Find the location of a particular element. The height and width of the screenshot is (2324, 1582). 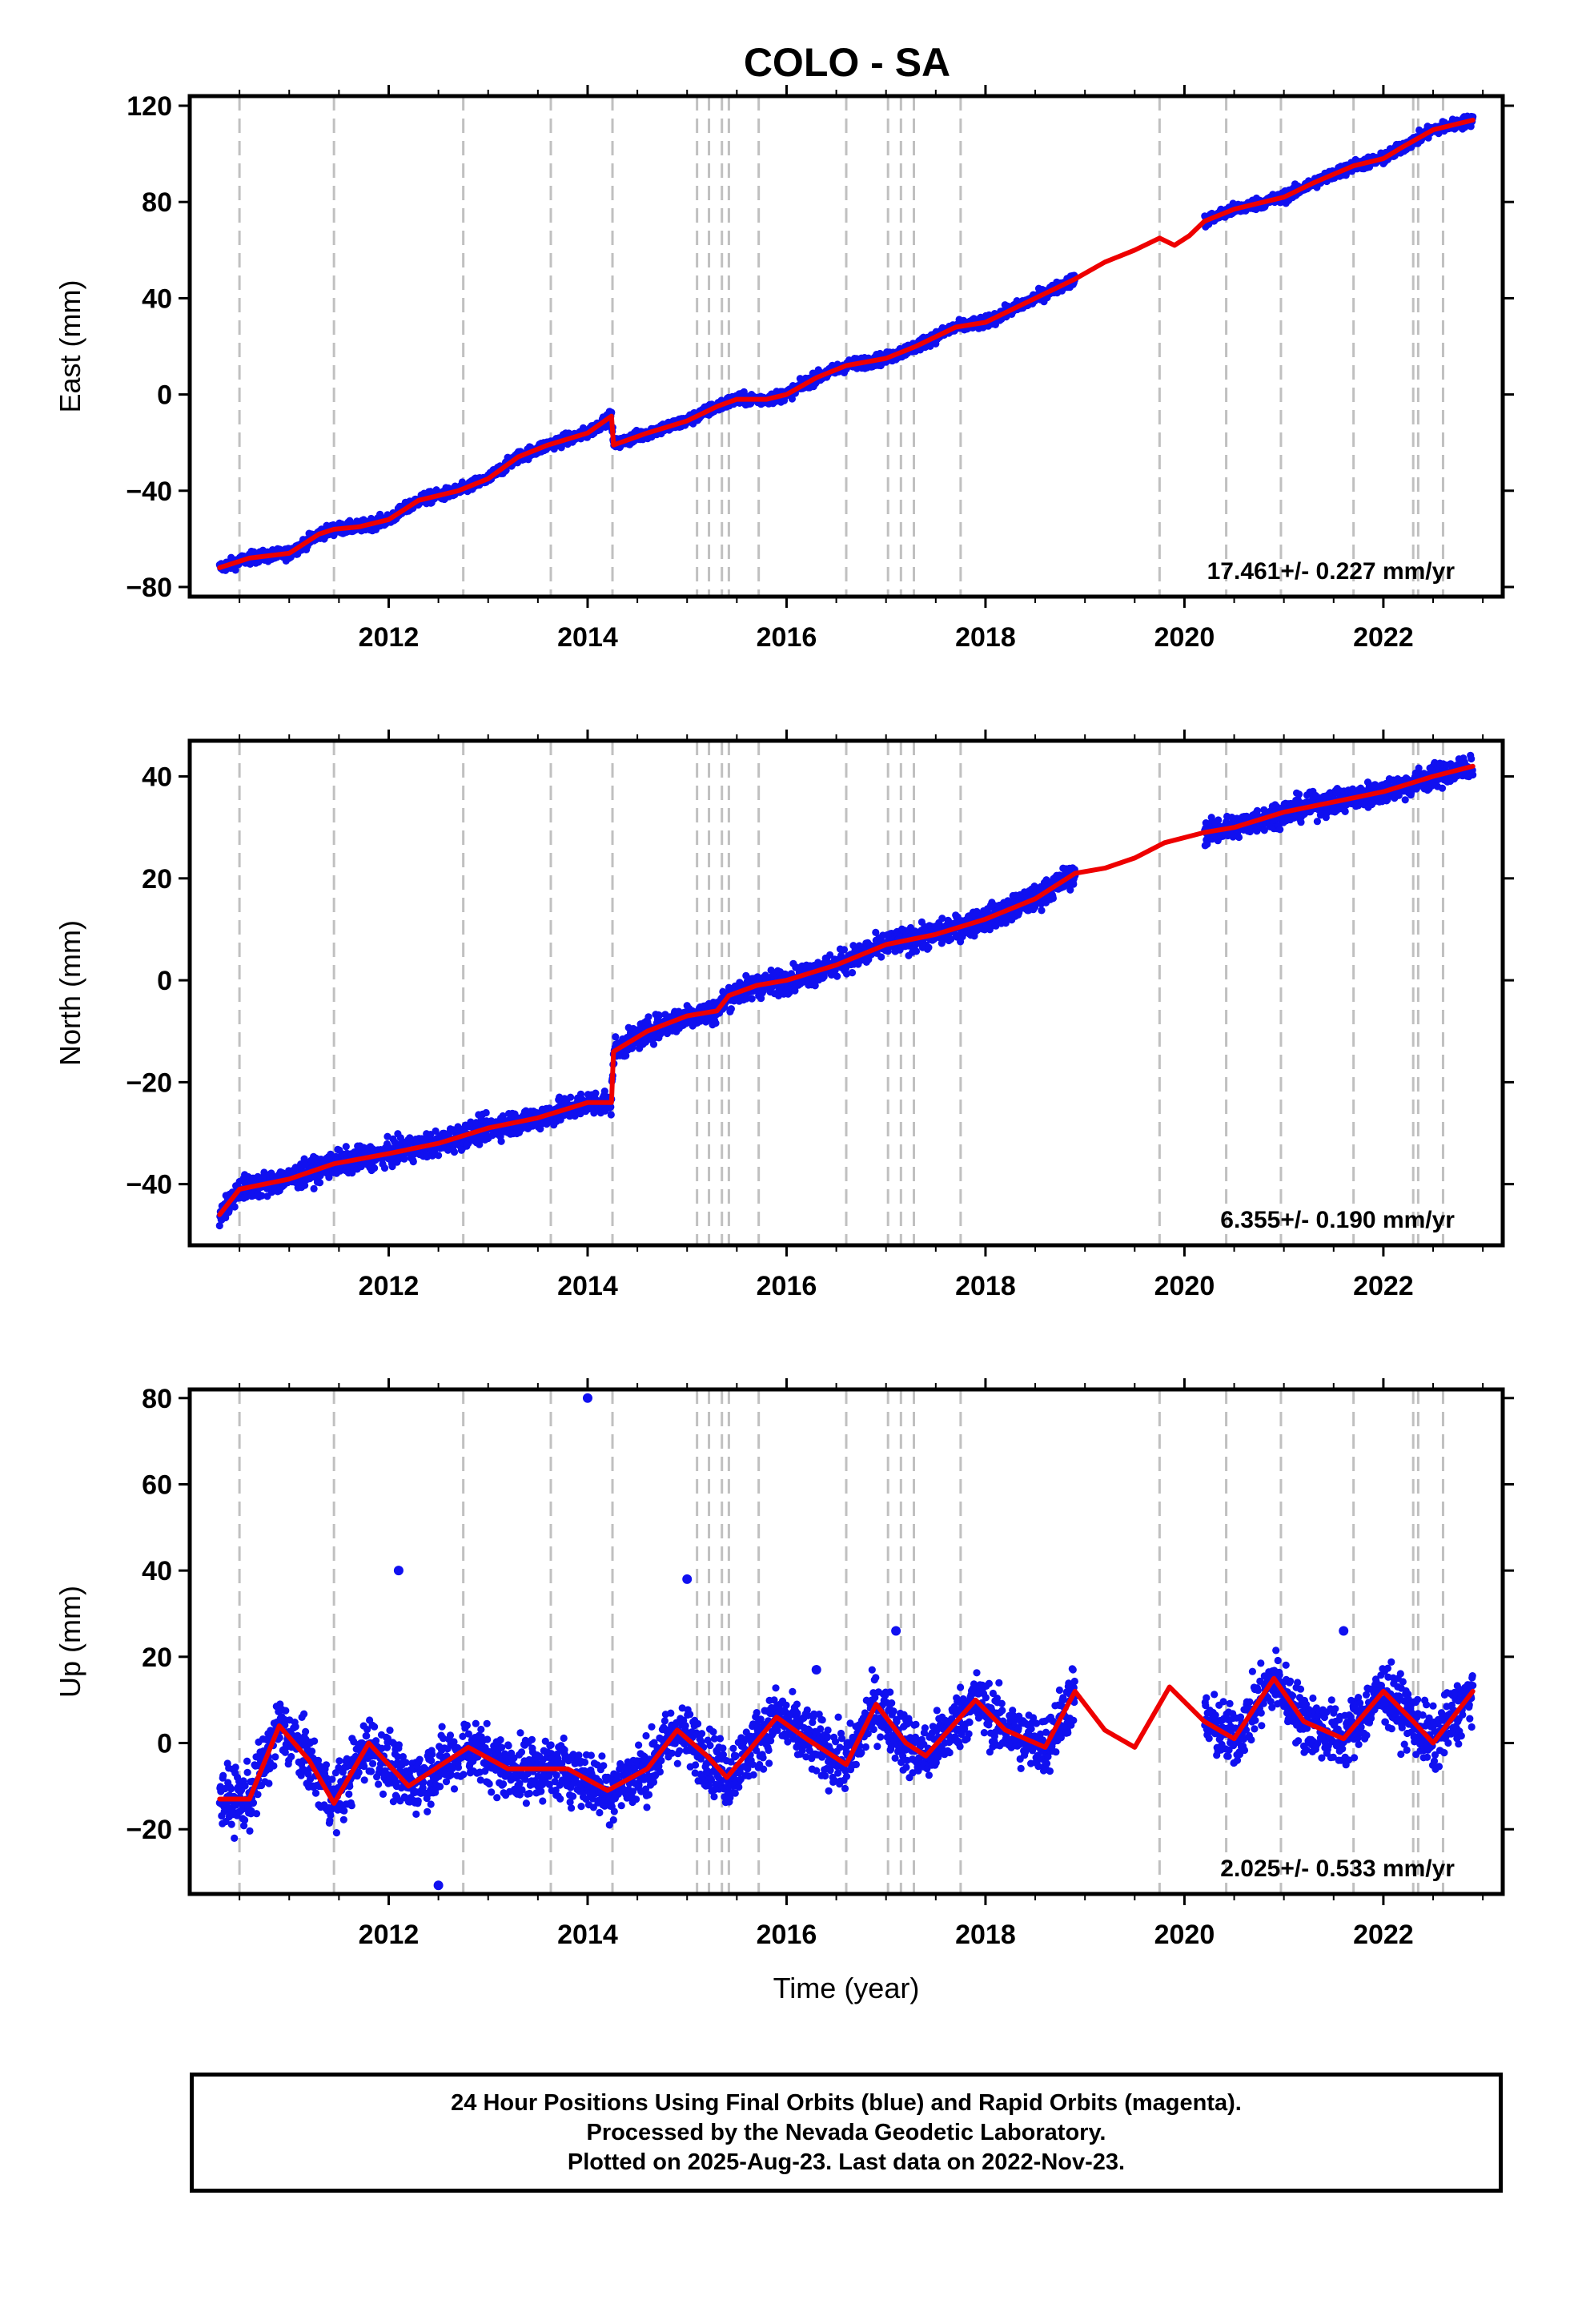

east-y-tick-label: −80 is located at coordinates (149, 588).